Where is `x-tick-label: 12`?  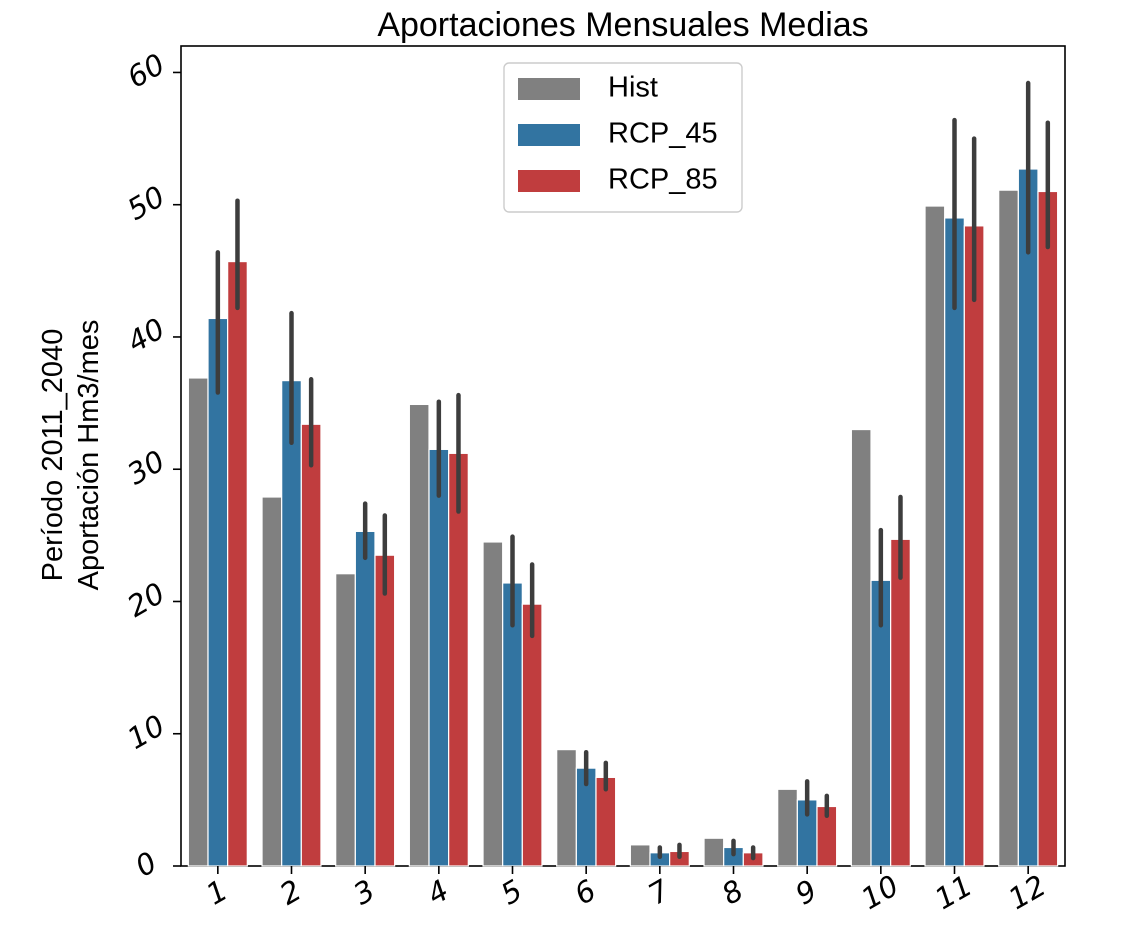
x-tick-label: 12 is located at coordinates (1027, 892).